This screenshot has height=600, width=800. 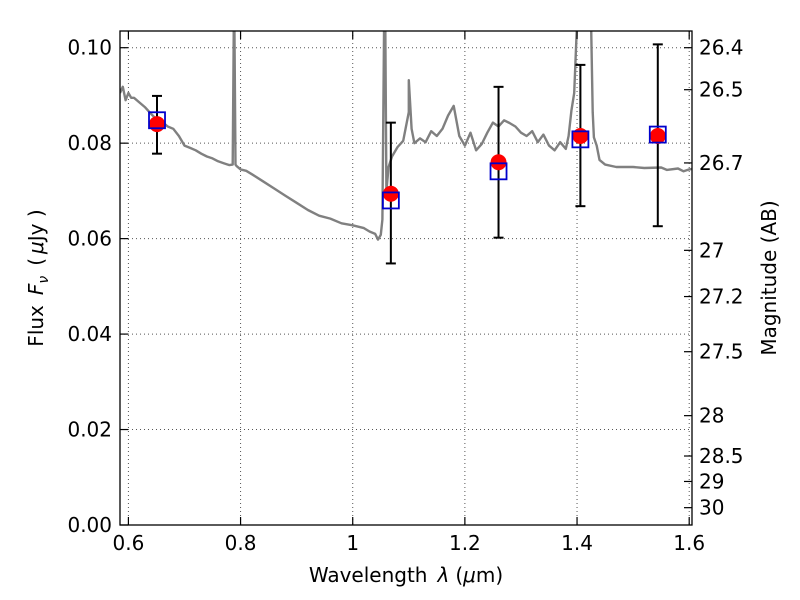 I want to click on x-tick-label: 1, so click(x=352, y=543).